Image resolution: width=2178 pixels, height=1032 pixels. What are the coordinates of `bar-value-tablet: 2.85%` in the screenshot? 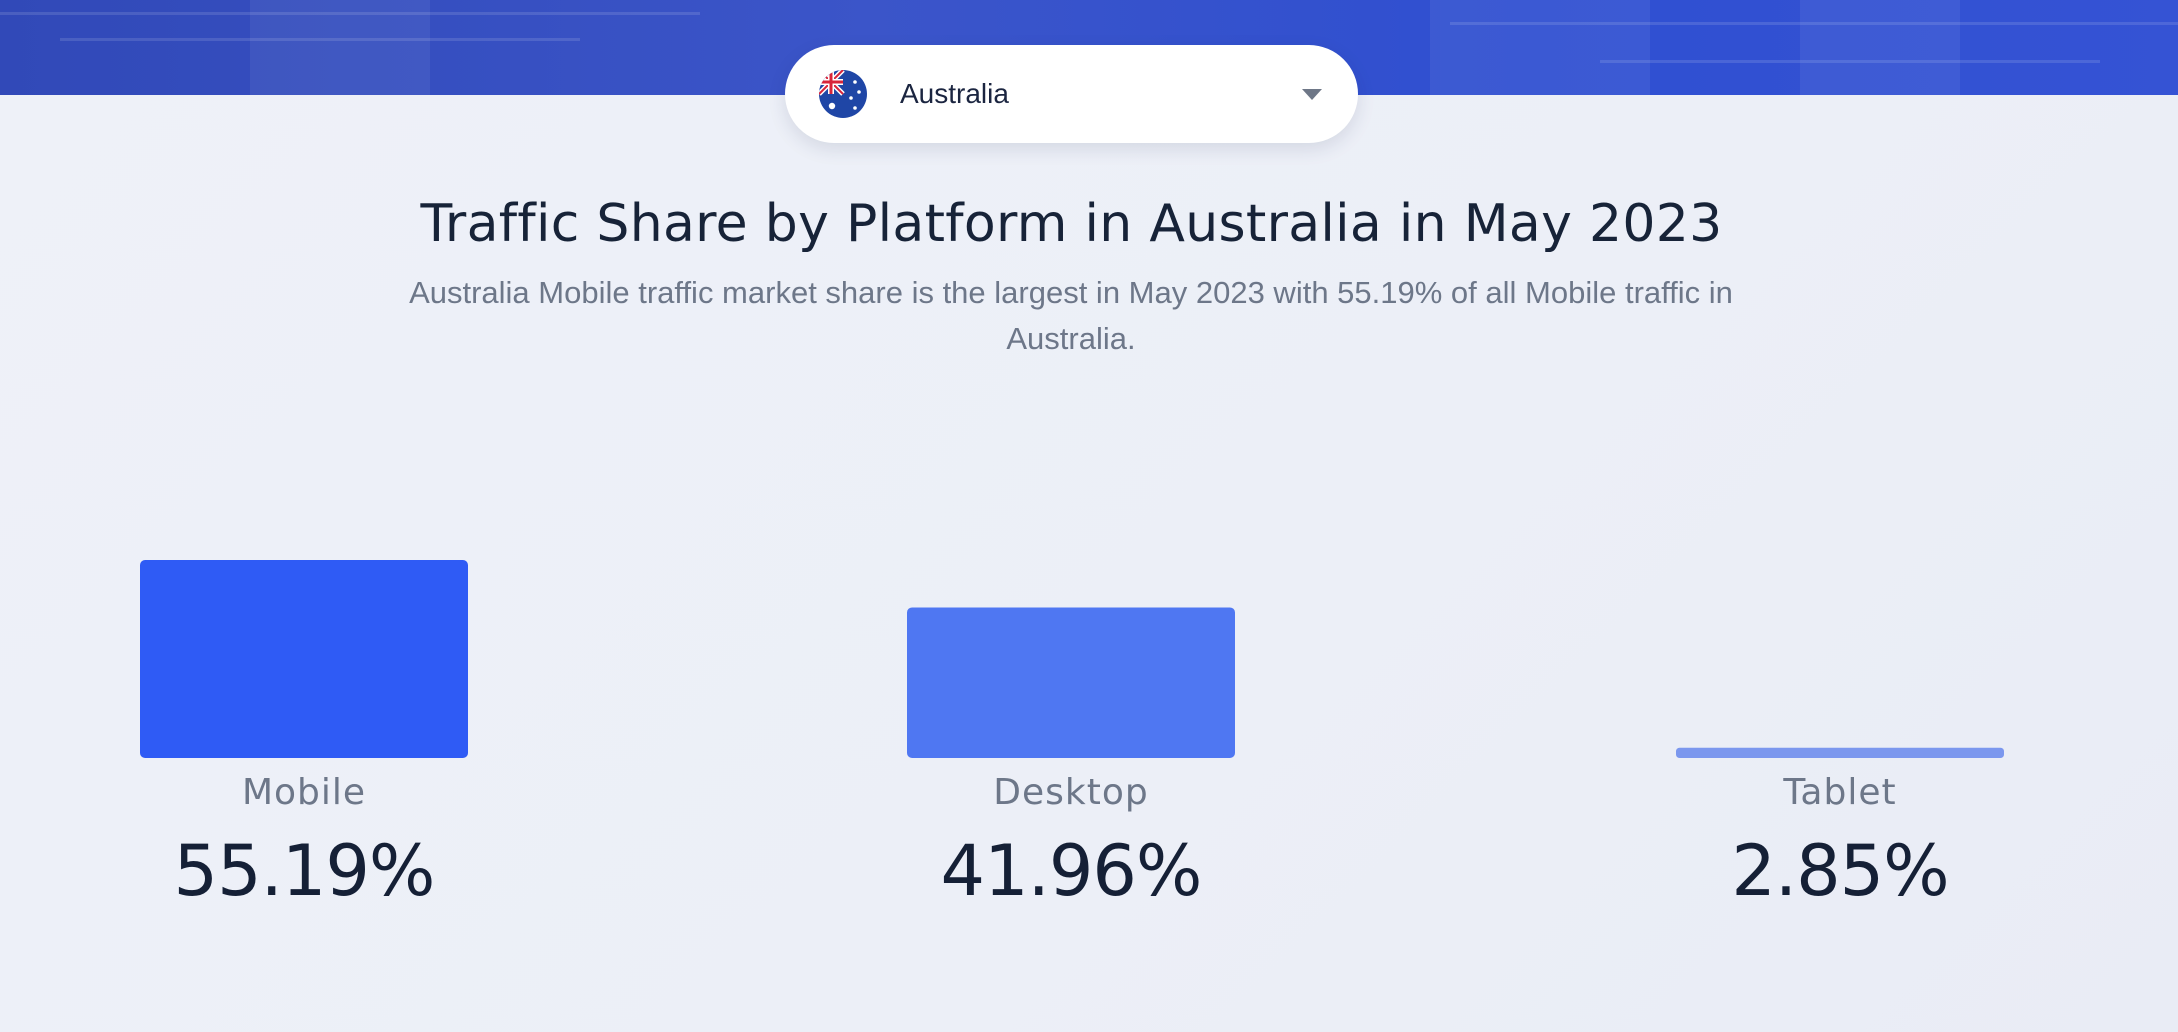 It's located at (1840, 871).